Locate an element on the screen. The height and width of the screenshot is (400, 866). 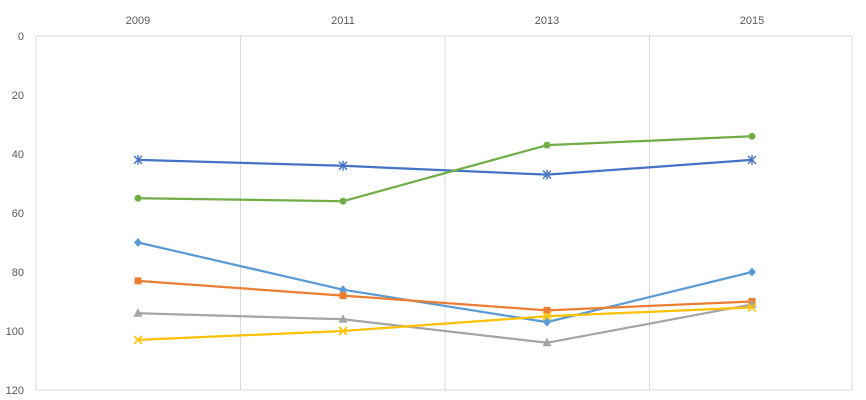
x-tick-label: 2011 is located at coordinates (343, 21).